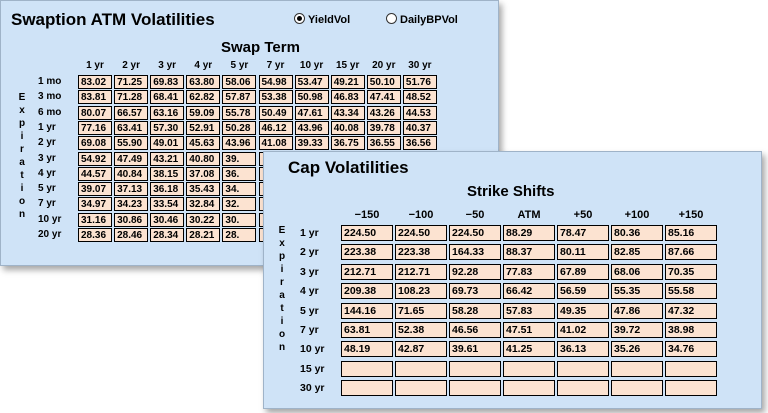 This screenshot has height=413, width=768. I want to click on swaption-value-cell: 39., so click(239, 158).